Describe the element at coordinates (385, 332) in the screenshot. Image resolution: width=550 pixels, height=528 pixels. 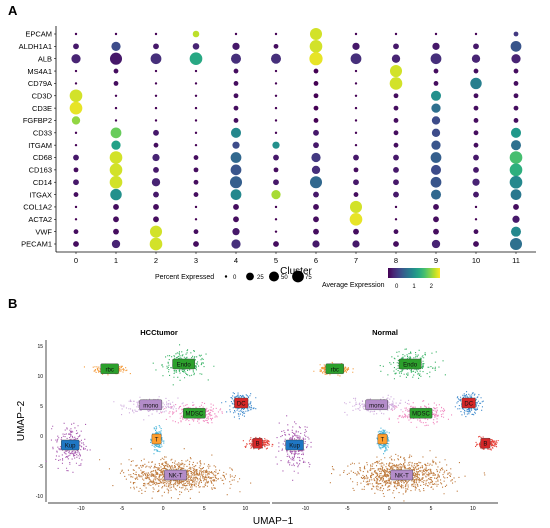
I see `umap-panel-title: Normal` at that location.